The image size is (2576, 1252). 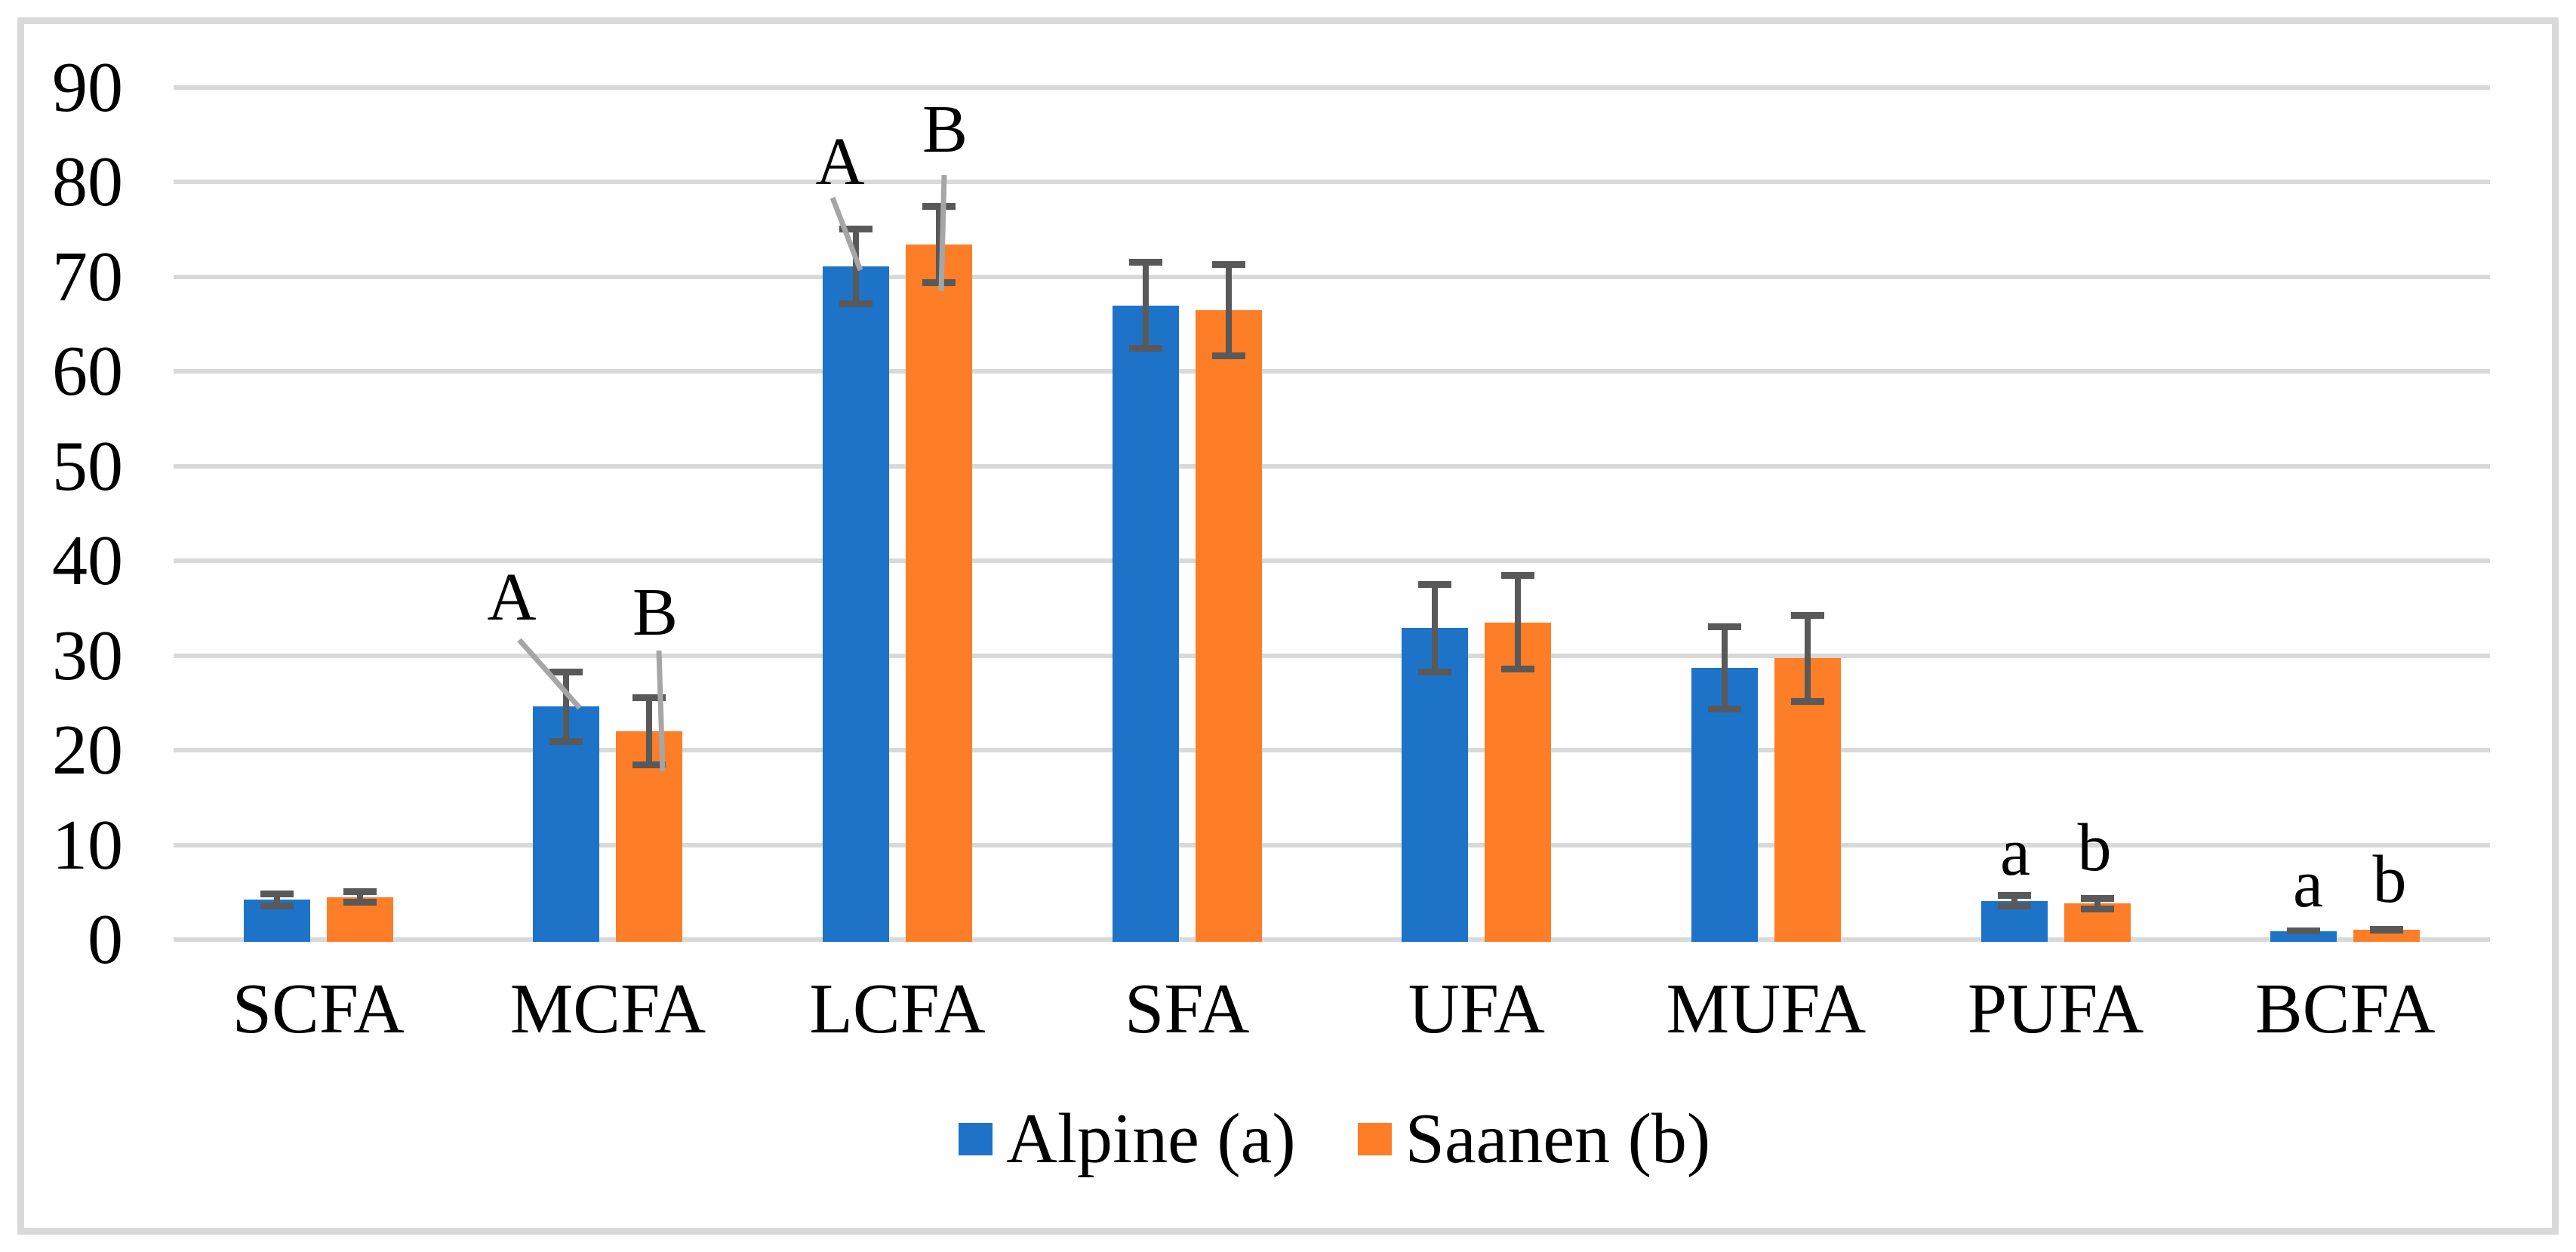 I want to click on y-tick-label-0: 0, so click(x=105, y=939).